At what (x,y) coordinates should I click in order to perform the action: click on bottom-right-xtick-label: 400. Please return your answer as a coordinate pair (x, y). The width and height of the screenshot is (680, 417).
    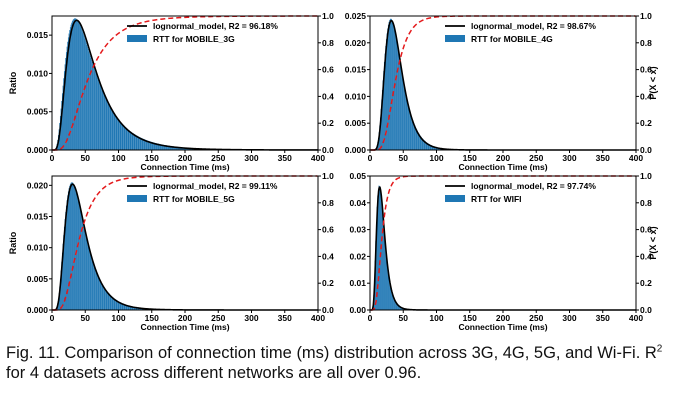
    Looking at the image, I should click on (636, 318).